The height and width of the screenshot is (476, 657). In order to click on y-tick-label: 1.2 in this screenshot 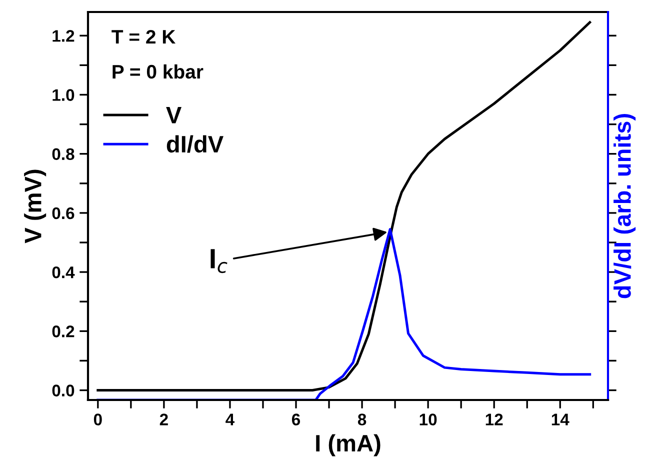, I will do `click(63, 36)`.